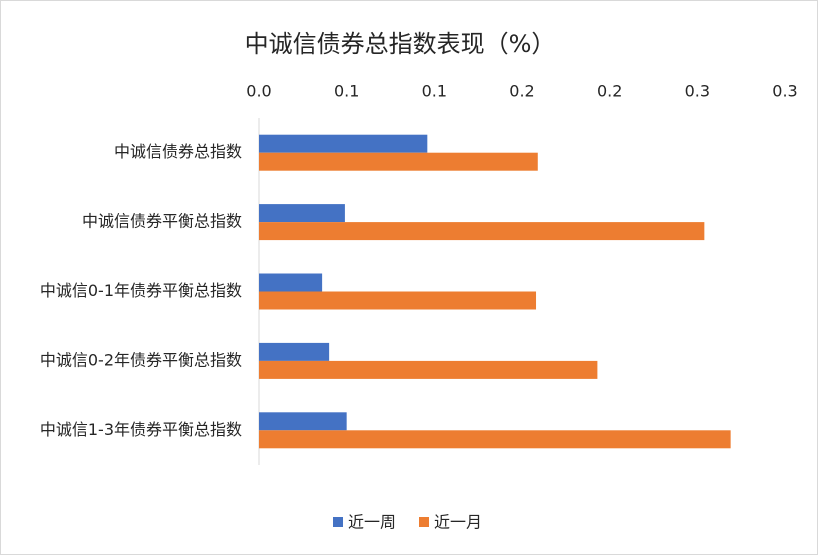  What do you see at coordinates (141, 290) in the screenshot?
I see `y-tick-label: 中诚信0-1年债券平衡总指数` at bounding box center [141, 290].